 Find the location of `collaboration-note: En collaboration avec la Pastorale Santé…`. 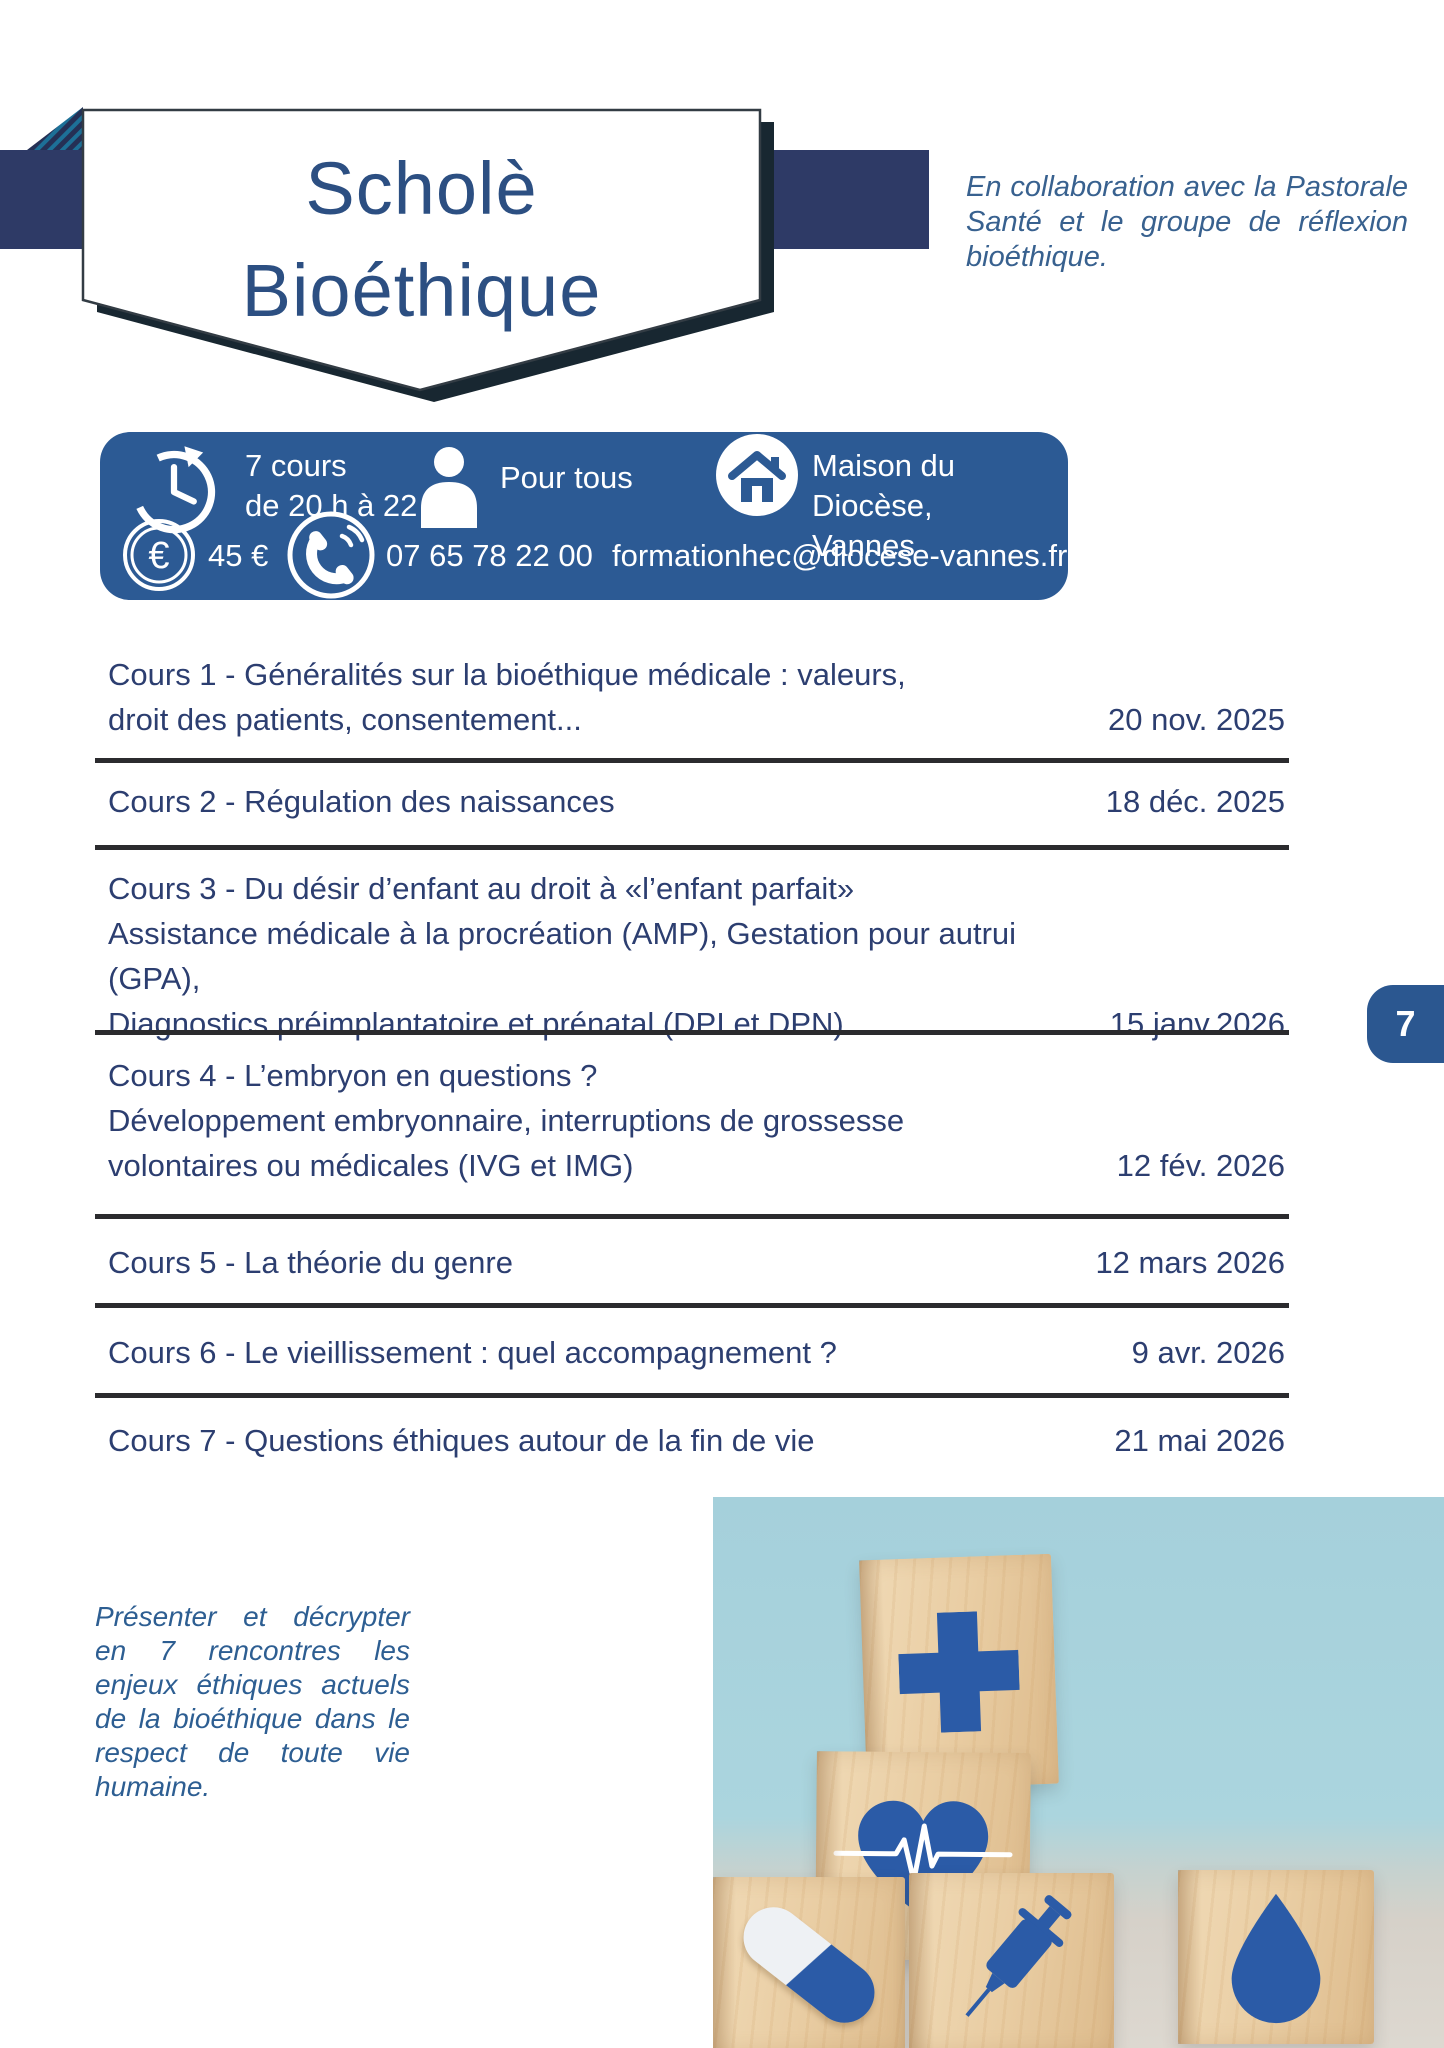

collaboration-note: En collaboration avec la Pastorale Santé… is located at coordinates (1187, 222).